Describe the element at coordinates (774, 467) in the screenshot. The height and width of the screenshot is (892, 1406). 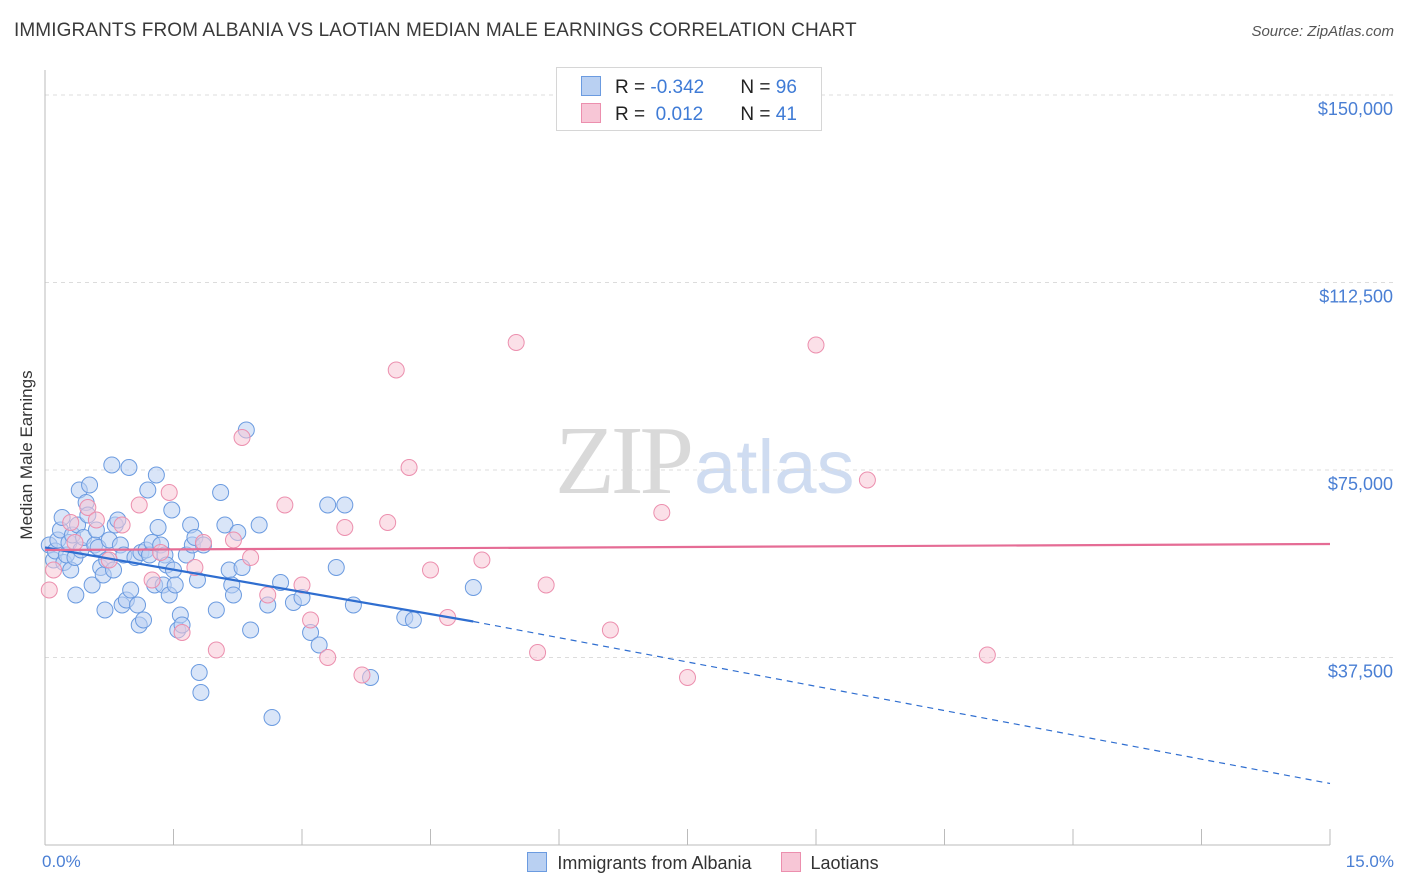
I see `watermark-atlas: atlas` at that location.